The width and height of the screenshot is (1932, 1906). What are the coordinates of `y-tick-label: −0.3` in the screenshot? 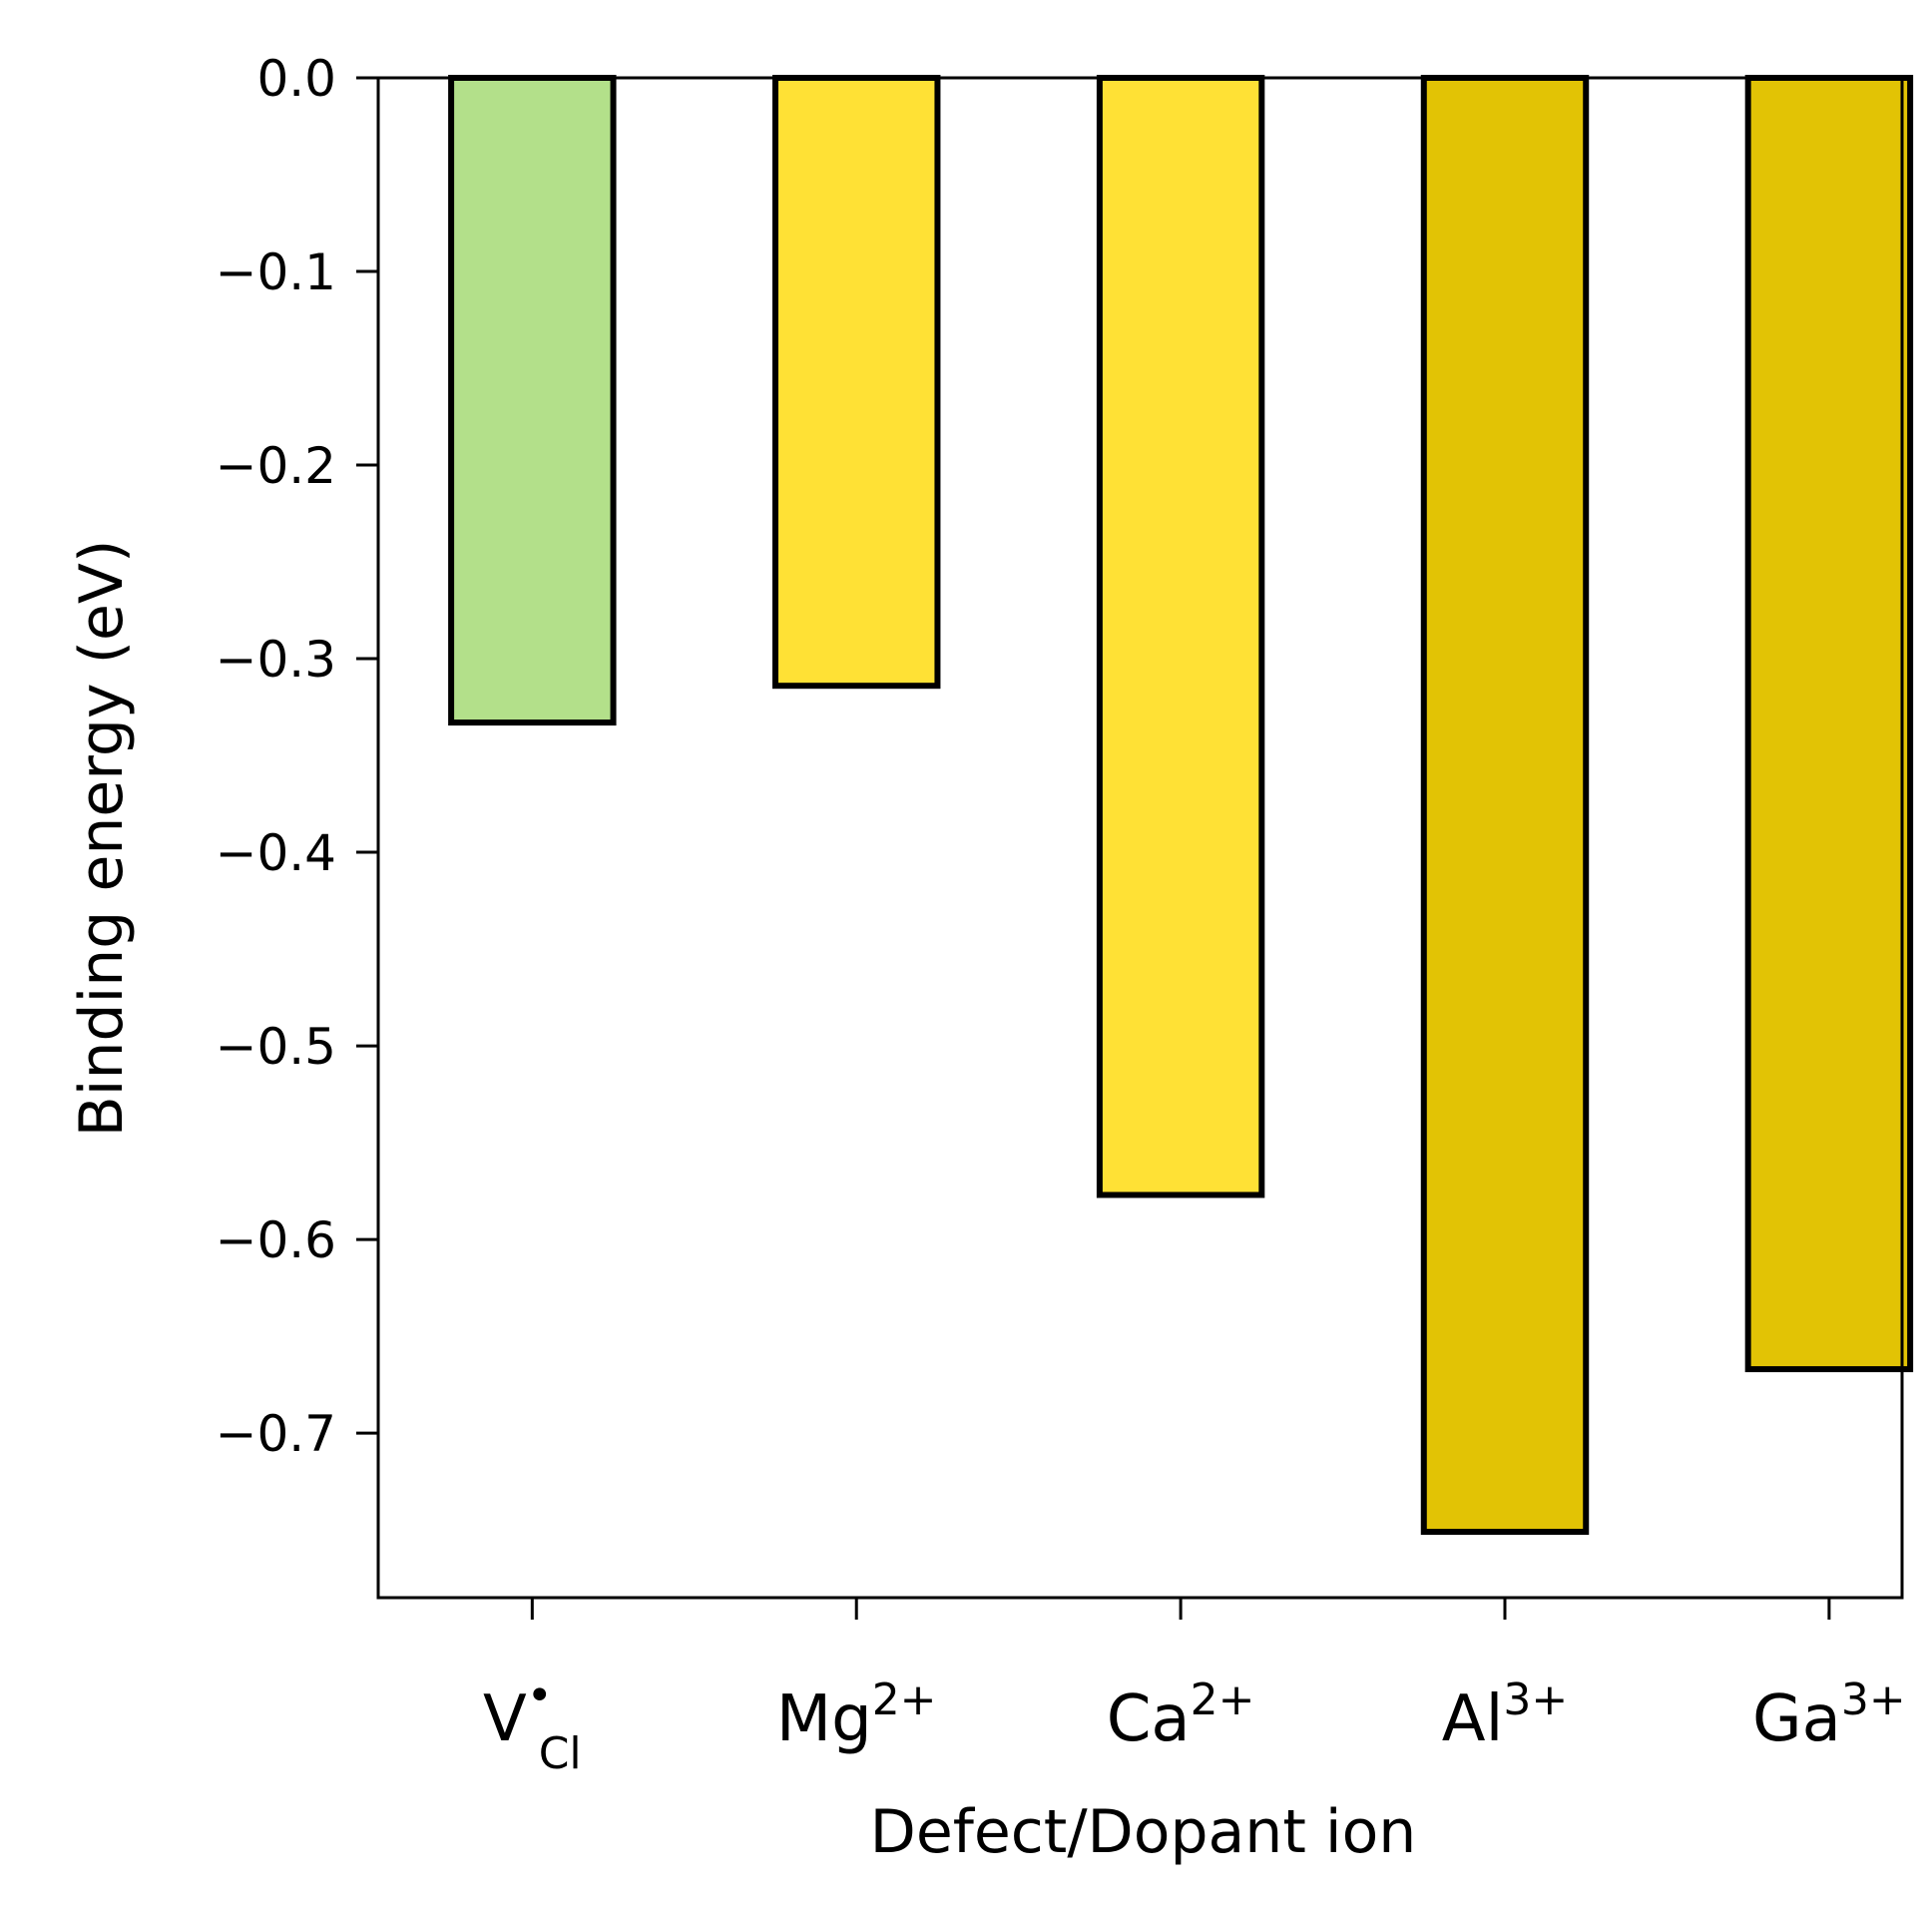 It's located at (276, 660).